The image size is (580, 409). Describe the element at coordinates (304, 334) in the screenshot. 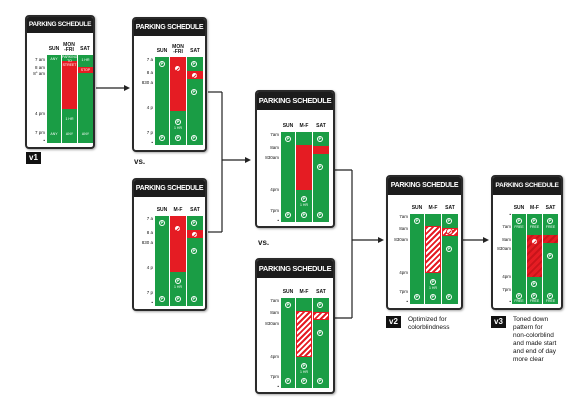

I see `block-mf-noparking-hatched` at that location.